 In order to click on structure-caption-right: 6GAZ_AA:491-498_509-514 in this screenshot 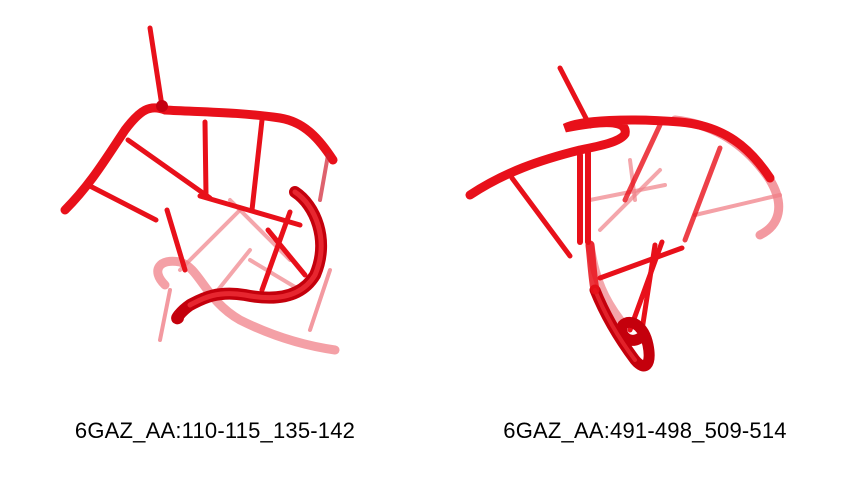, I will do `click(645, 430)`.